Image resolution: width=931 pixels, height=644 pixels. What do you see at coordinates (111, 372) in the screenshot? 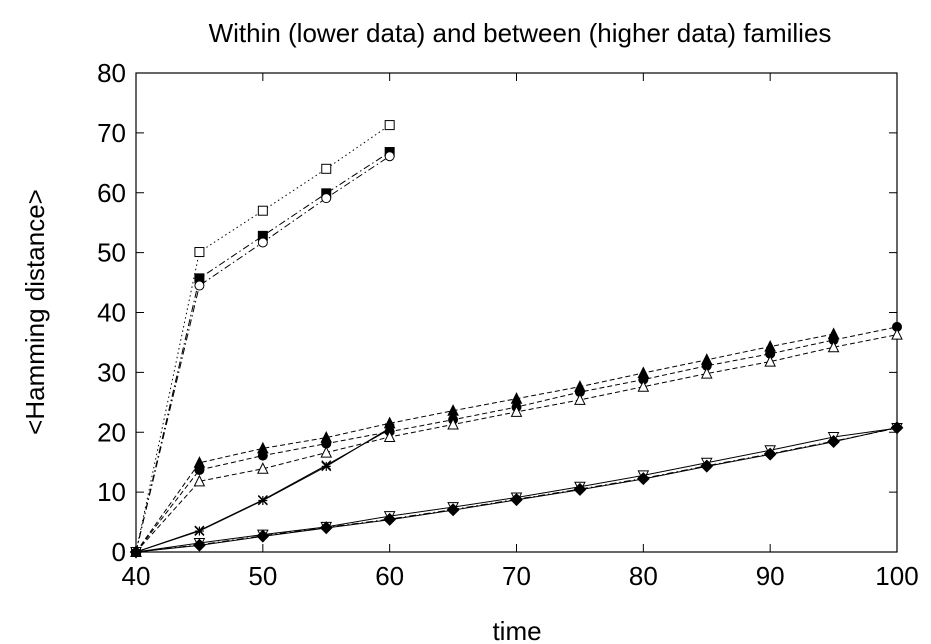
I see `y-tick-label: 30` at bounding box center [111, 372].